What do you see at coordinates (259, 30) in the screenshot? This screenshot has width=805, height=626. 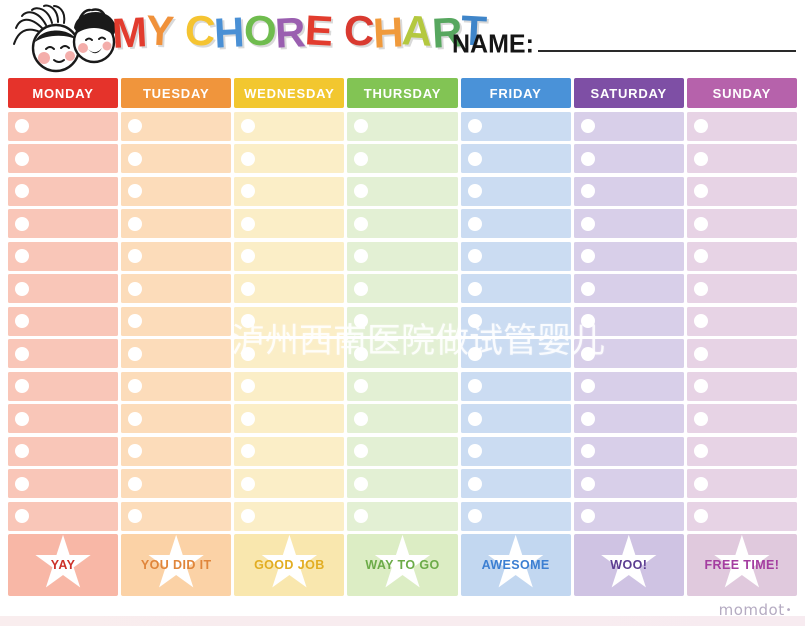 I see `title-letter: O` at bounding box center [259, 30].